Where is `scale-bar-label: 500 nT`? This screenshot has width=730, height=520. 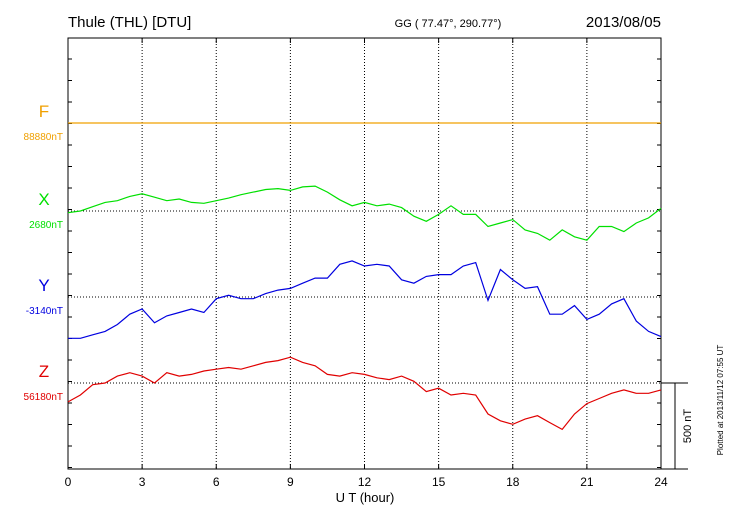
scale-bar-label: 500 nT is located at coordinates (688, 426).